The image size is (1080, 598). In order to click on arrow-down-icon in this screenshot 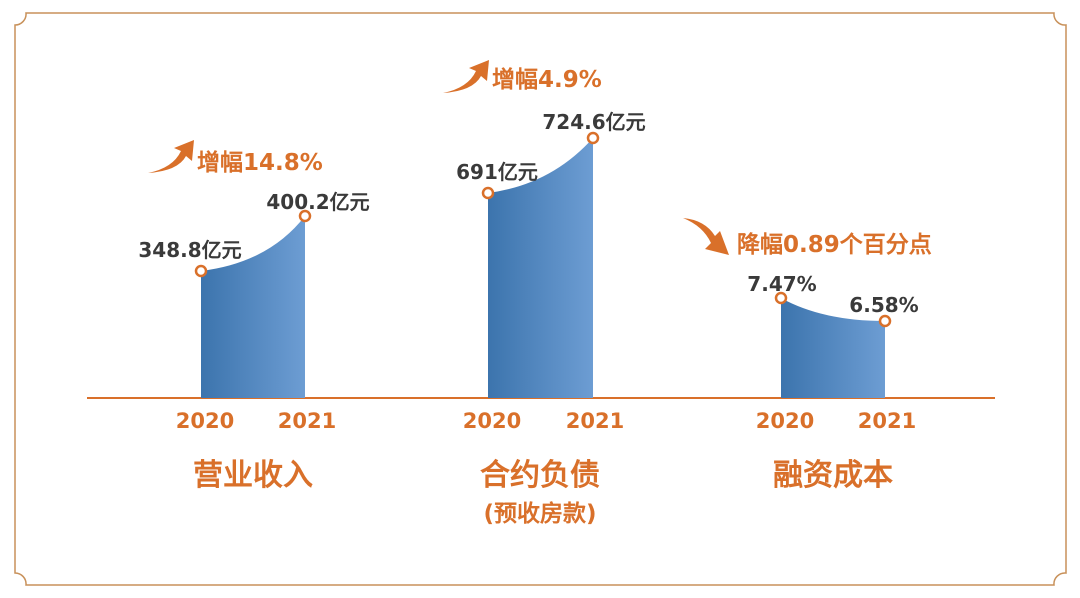, I will do `click(706, 236)`.